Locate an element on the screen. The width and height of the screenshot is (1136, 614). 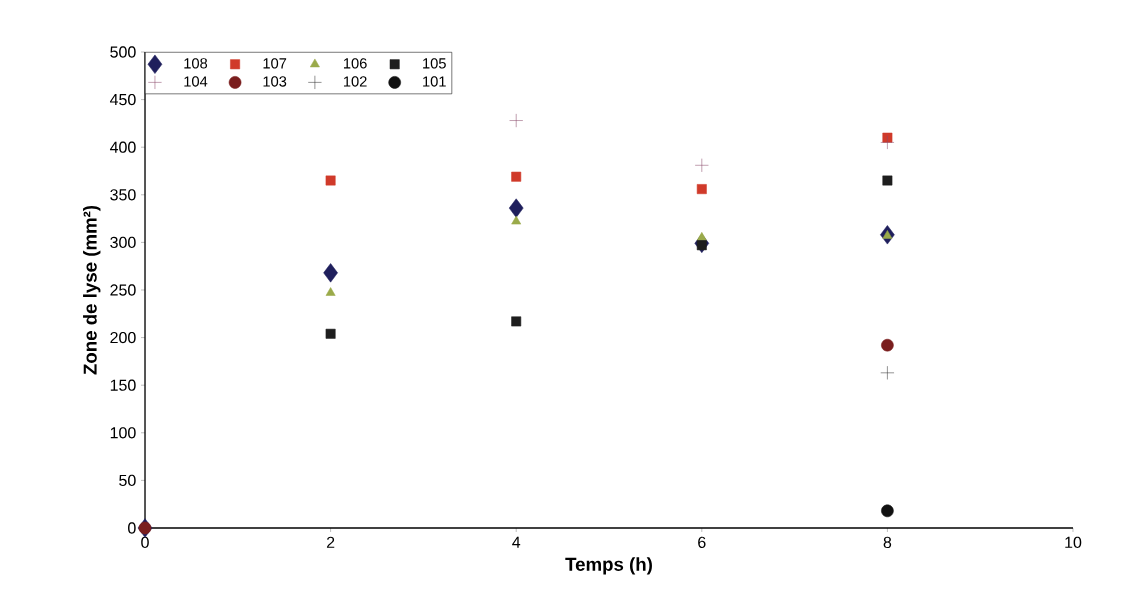
legend-label: 102 is located at coordinates (355, 81).